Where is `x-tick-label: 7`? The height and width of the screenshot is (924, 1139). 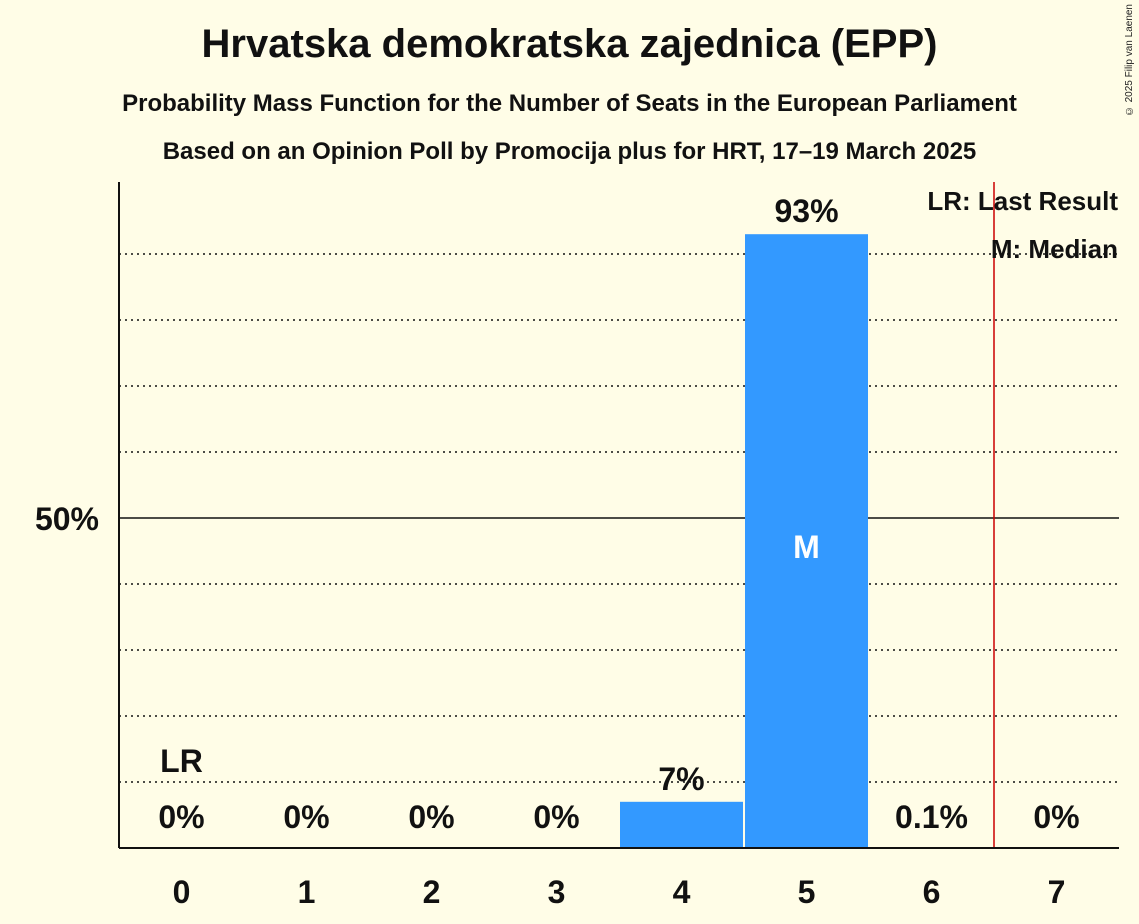 x-tick-label: 7 is located at coordinates (1057, 892).